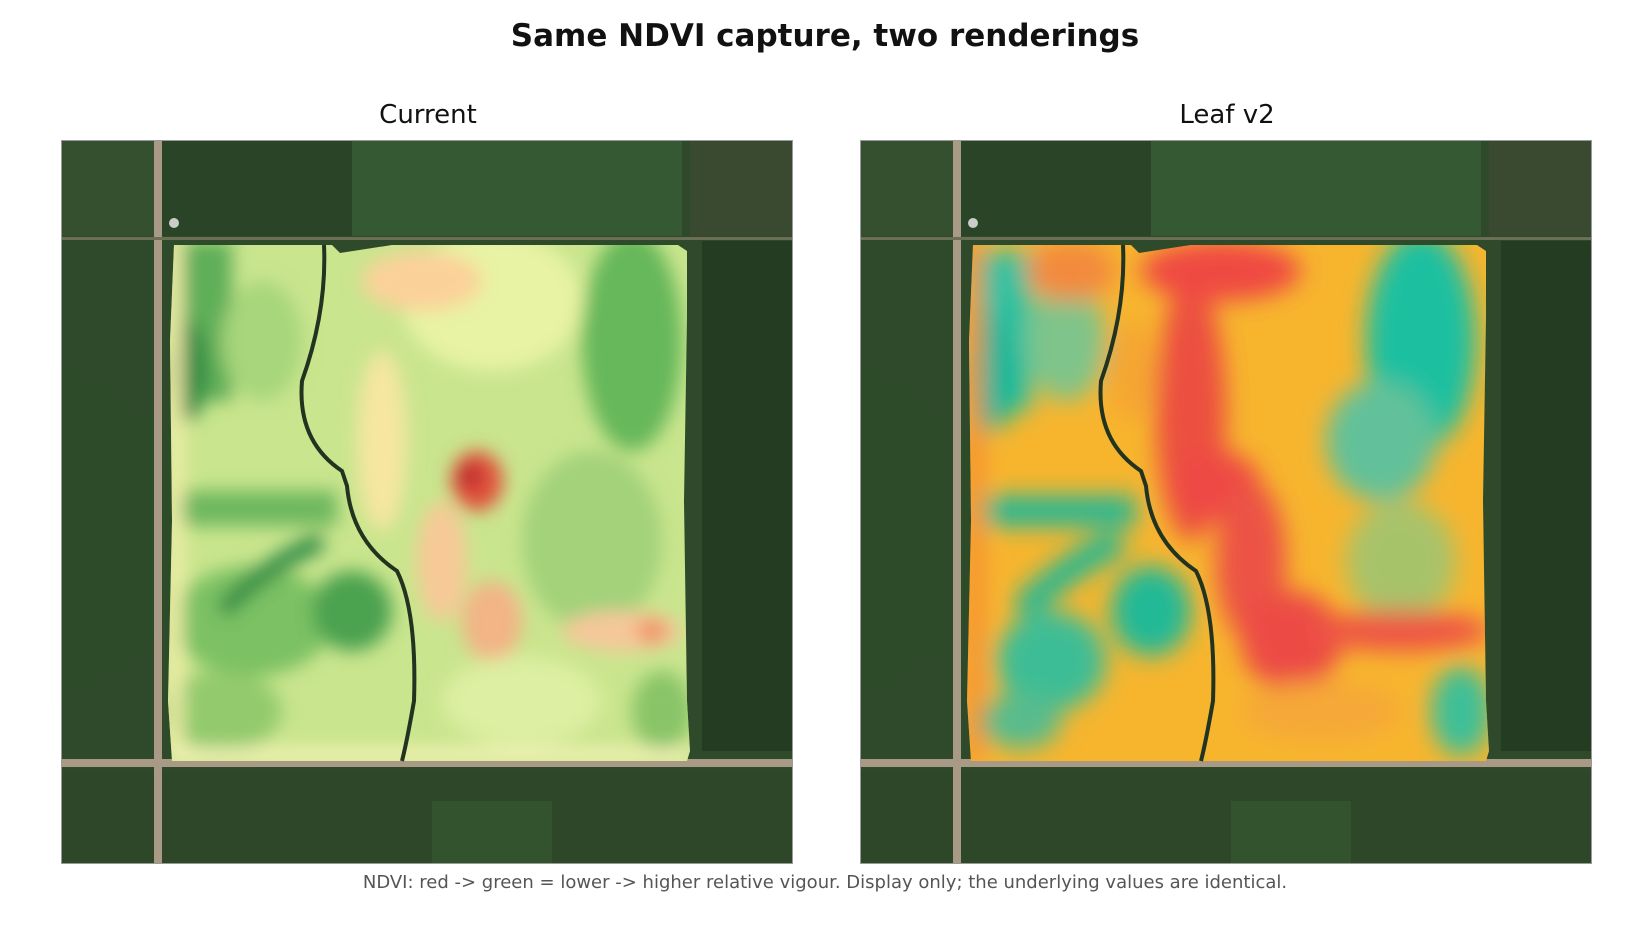 The height and width of the screenshot is (930, 1650). I want to click on panel-title-current: Current, so click(428, 115).